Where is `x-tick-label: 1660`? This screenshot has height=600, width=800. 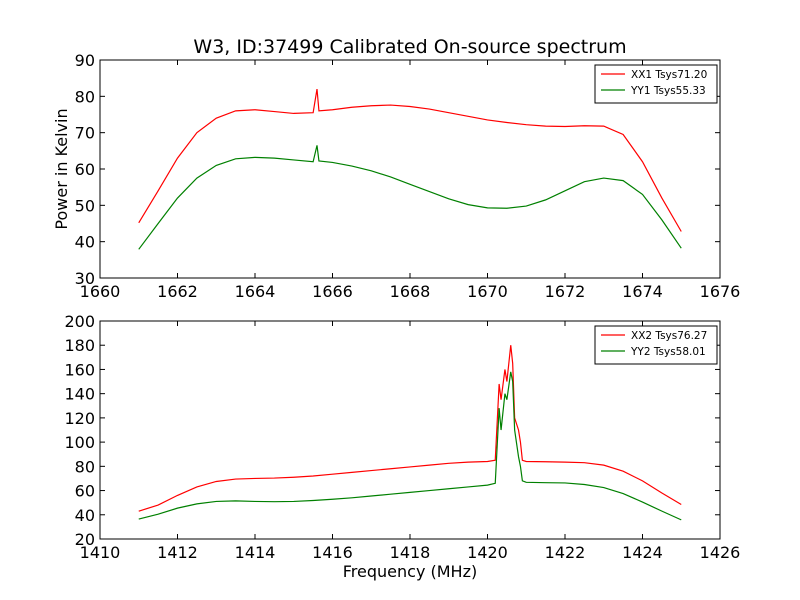 x-tick-label: 1660 is located at coordinates (100, 291).